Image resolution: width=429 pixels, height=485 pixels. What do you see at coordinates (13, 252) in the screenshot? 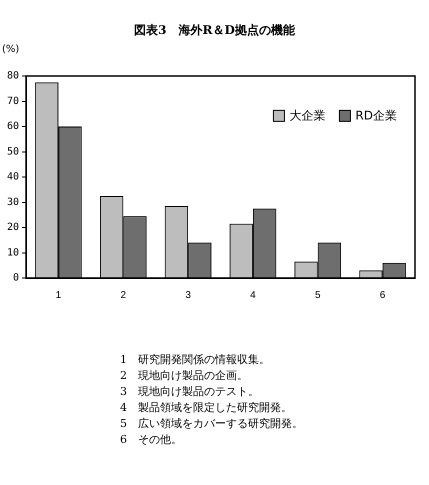
I see `y-tick-label: 10` at bounding box center [13, 252].